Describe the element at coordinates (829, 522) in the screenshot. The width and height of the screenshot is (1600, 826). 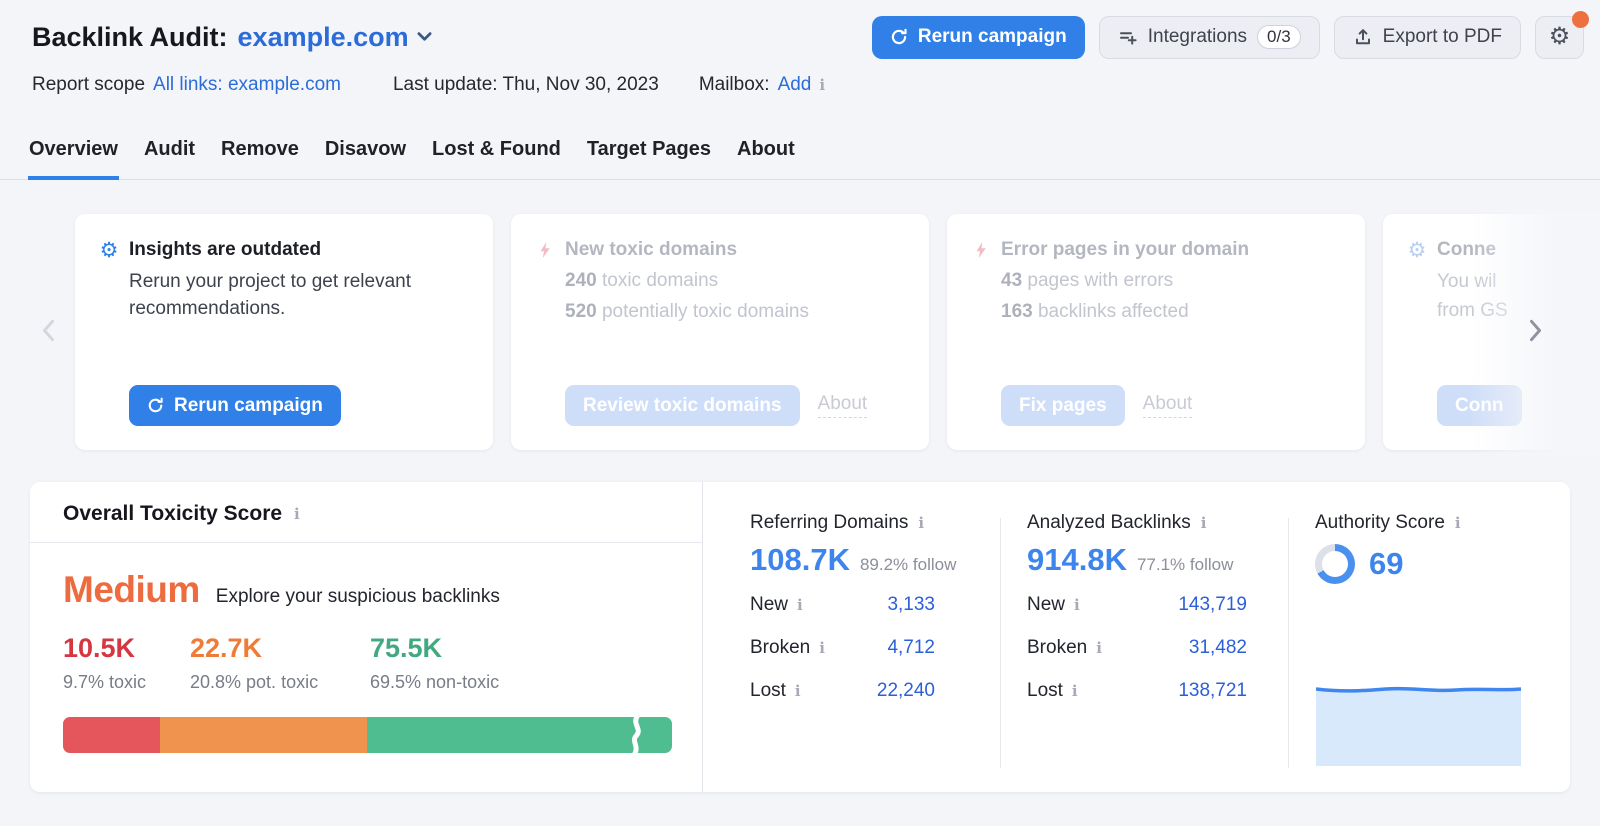
I see `referring-domains-title: Referring Domains` at that location.